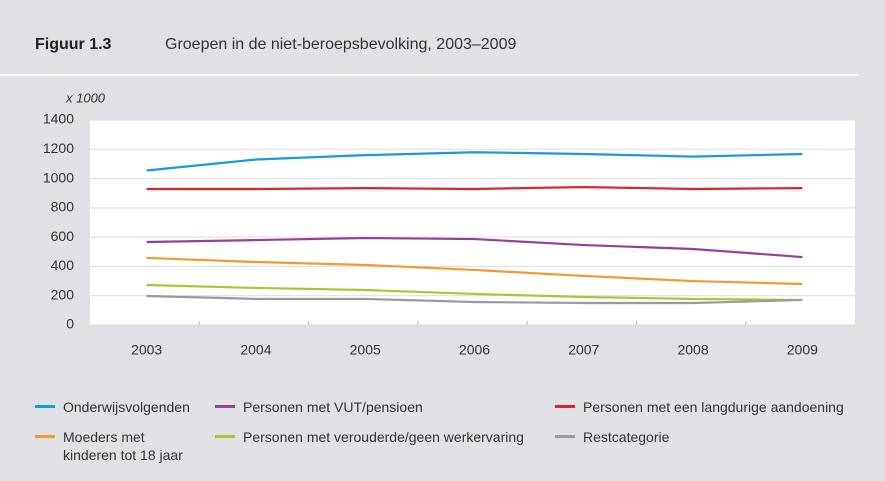 The image size is (885, 481). I want to click on x-tick-label: 2006, so click(474, 350).